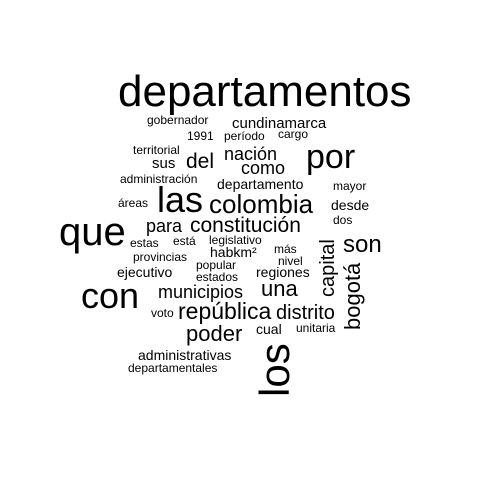 This screenshot has height=480, width=480. What do you see at coordinates (285, 249) in the screenshot?
I see `word-mas: más` at bounding box center [285, 249].